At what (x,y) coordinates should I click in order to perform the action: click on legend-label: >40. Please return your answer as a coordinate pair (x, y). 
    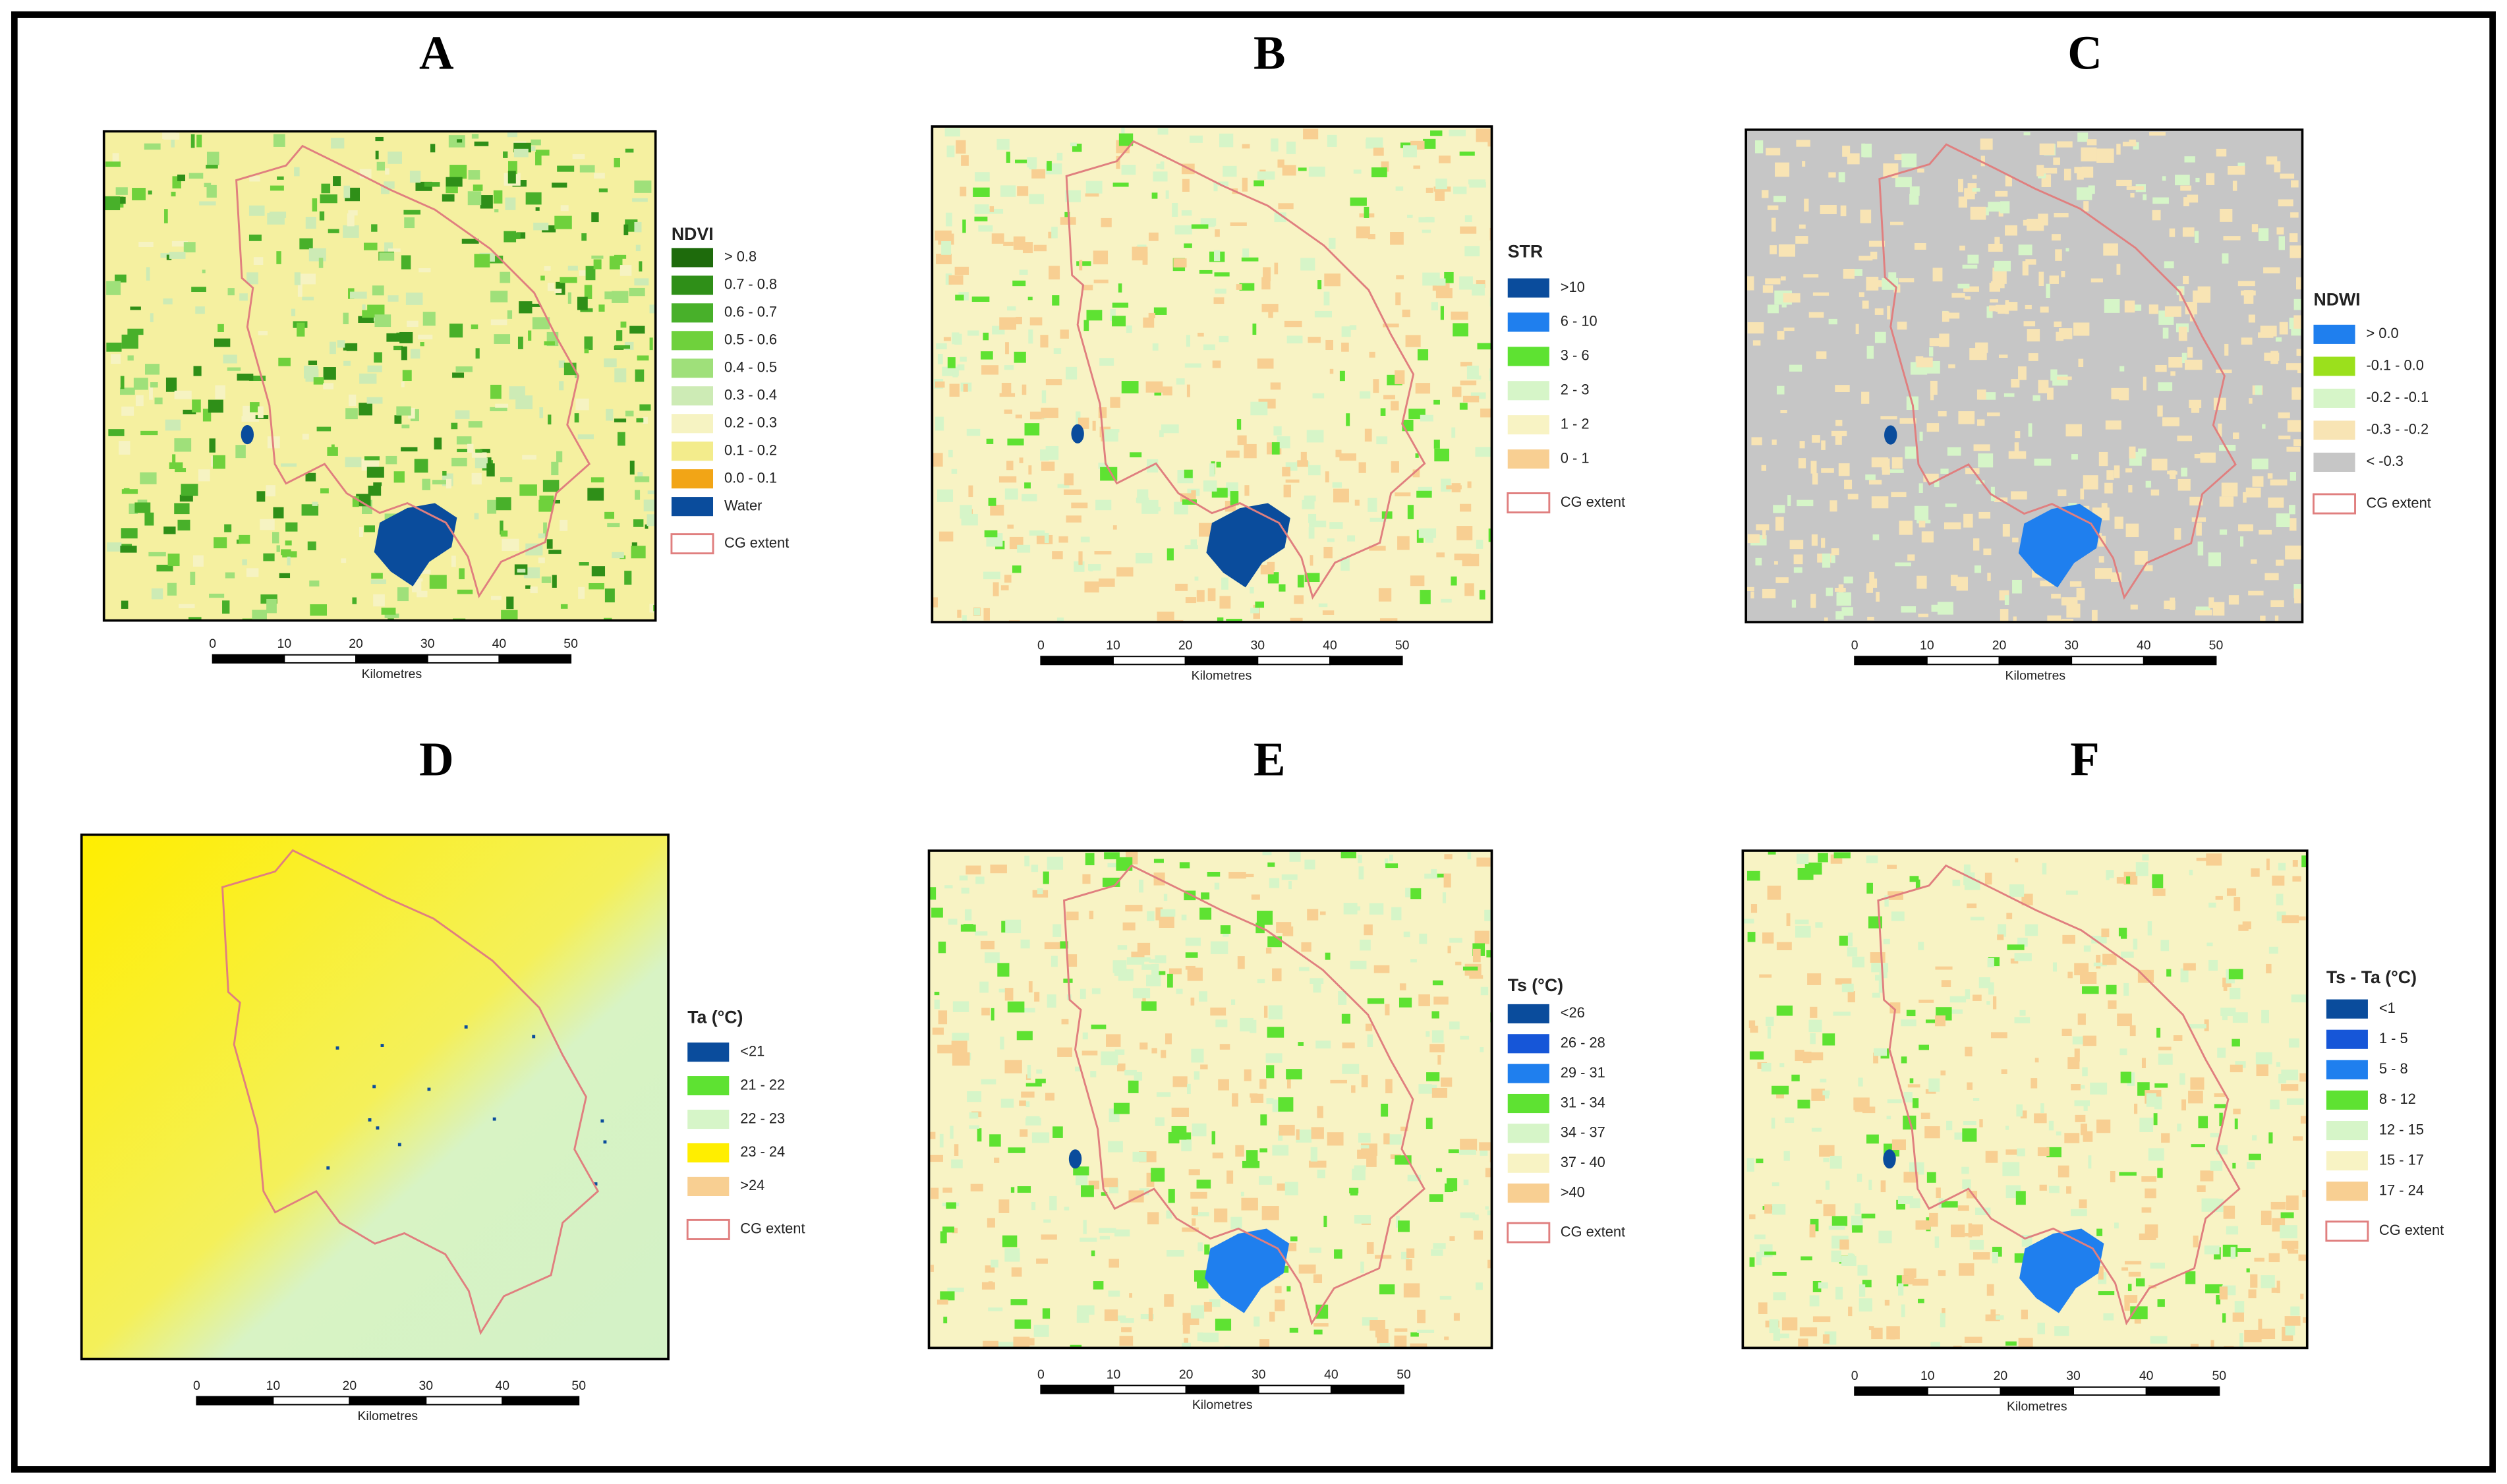
    Looking at the image, I should click on (1573, 1192).